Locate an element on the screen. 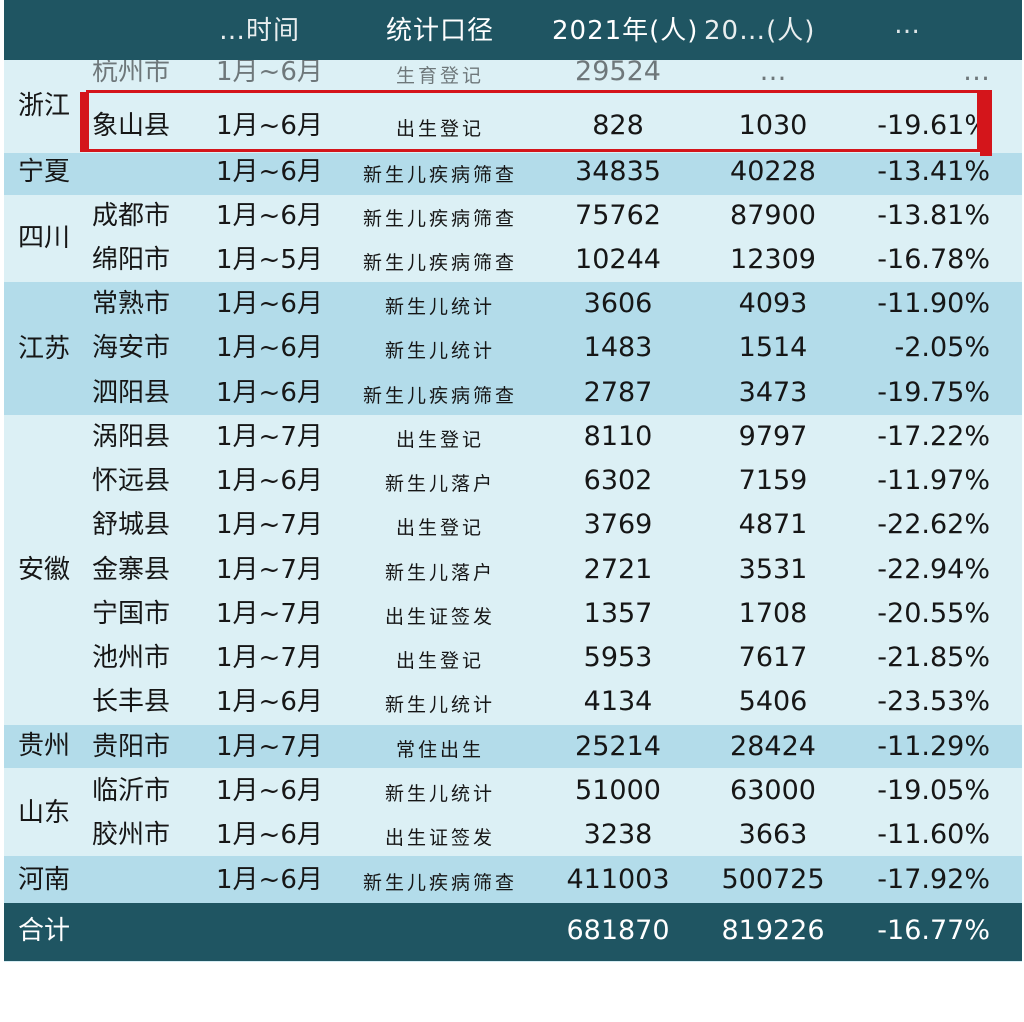  city-cell: 海安市 is located at coordinates (131, 348).